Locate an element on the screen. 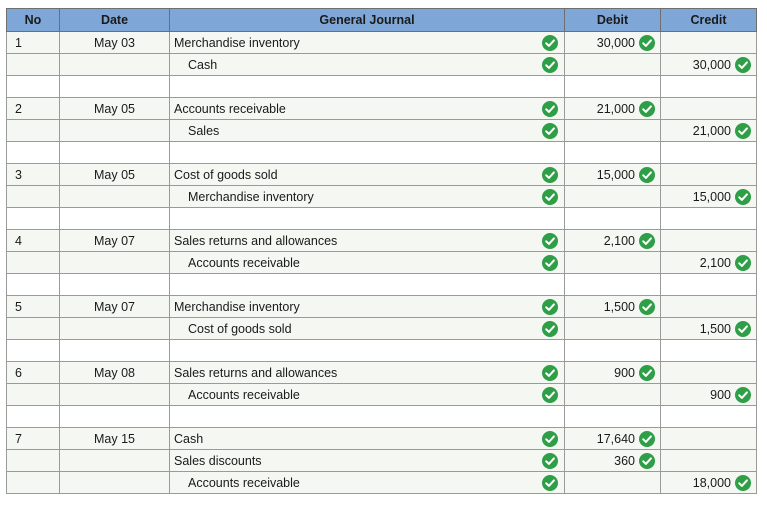  account-name: Cost of goods sold is located at coordinates (226, 174).